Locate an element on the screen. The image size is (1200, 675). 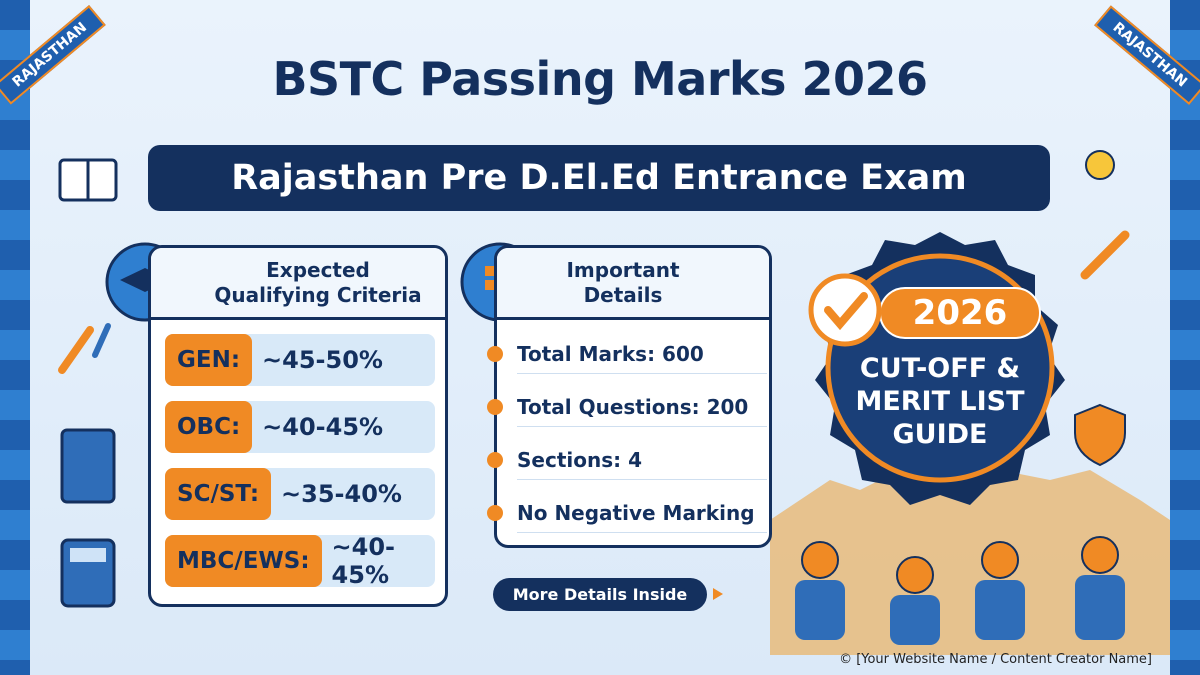
detail-item: Total Marks: 600 is located at coordinates (627, 354).